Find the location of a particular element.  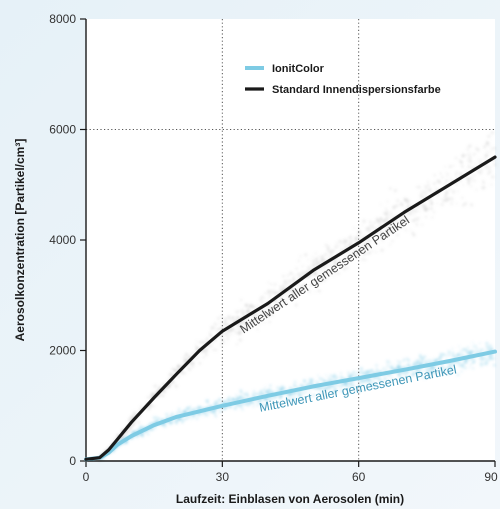

y-tick-label: 6000 is located at coordinates (62, 130).